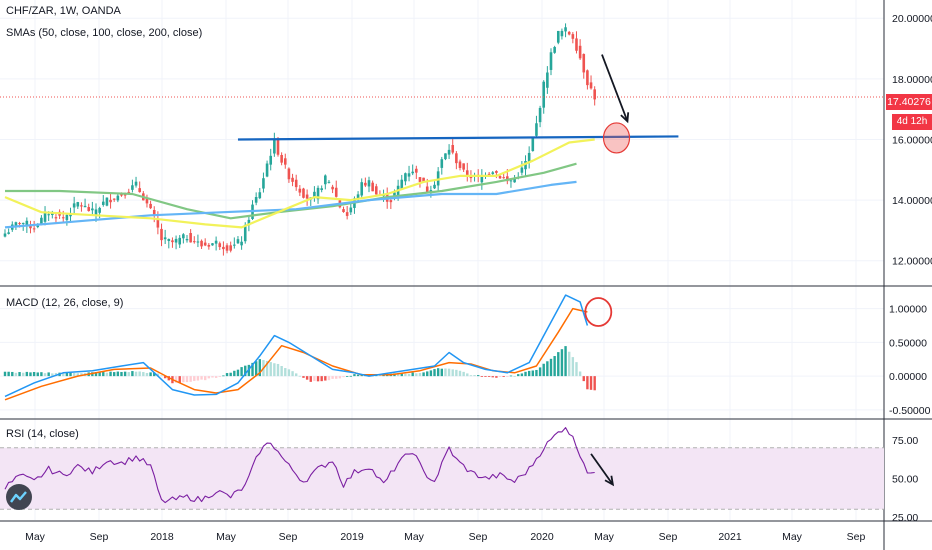 The image size is (932, 550). Describe the element at coordinates (65, 303) in the screenshot. I see `macd-legend: MACD (12, 26, close, 9)` at that location.